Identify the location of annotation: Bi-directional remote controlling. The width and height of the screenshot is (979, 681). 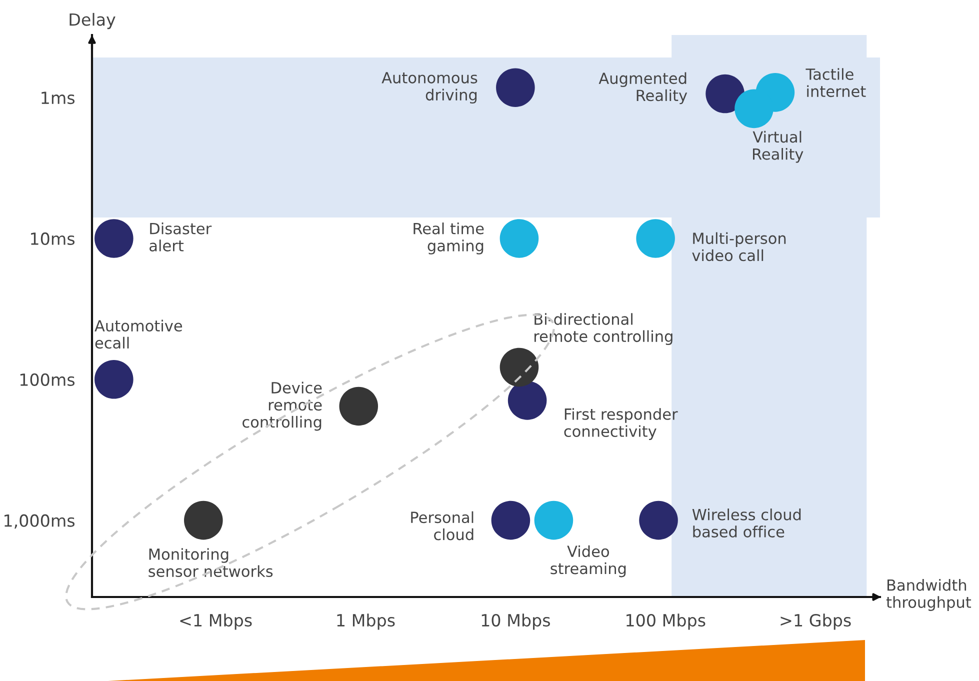
(603, 329).